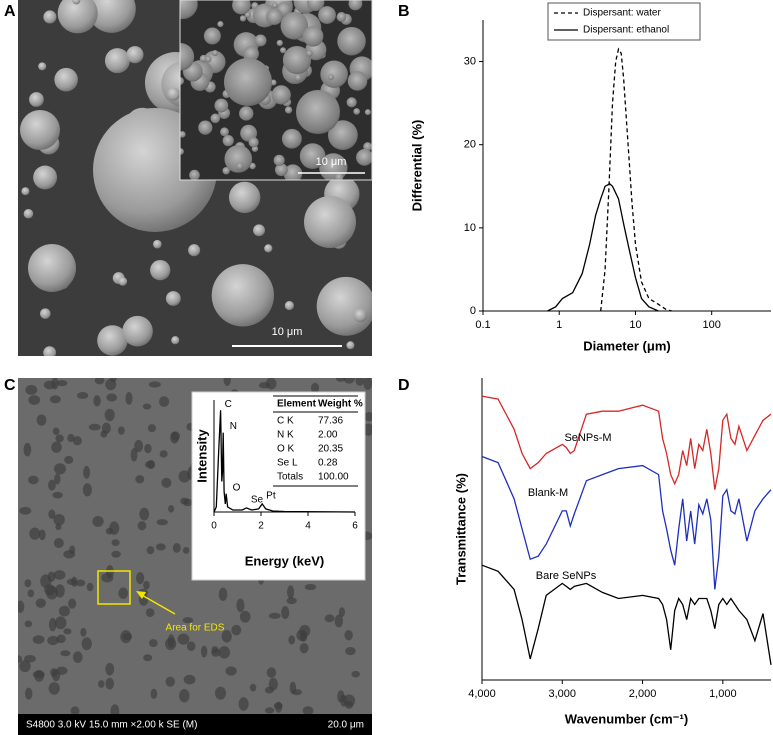  Describe the element at coordinates (290, 477) in the screenshot. I see `table-cell: Totals` at that location.